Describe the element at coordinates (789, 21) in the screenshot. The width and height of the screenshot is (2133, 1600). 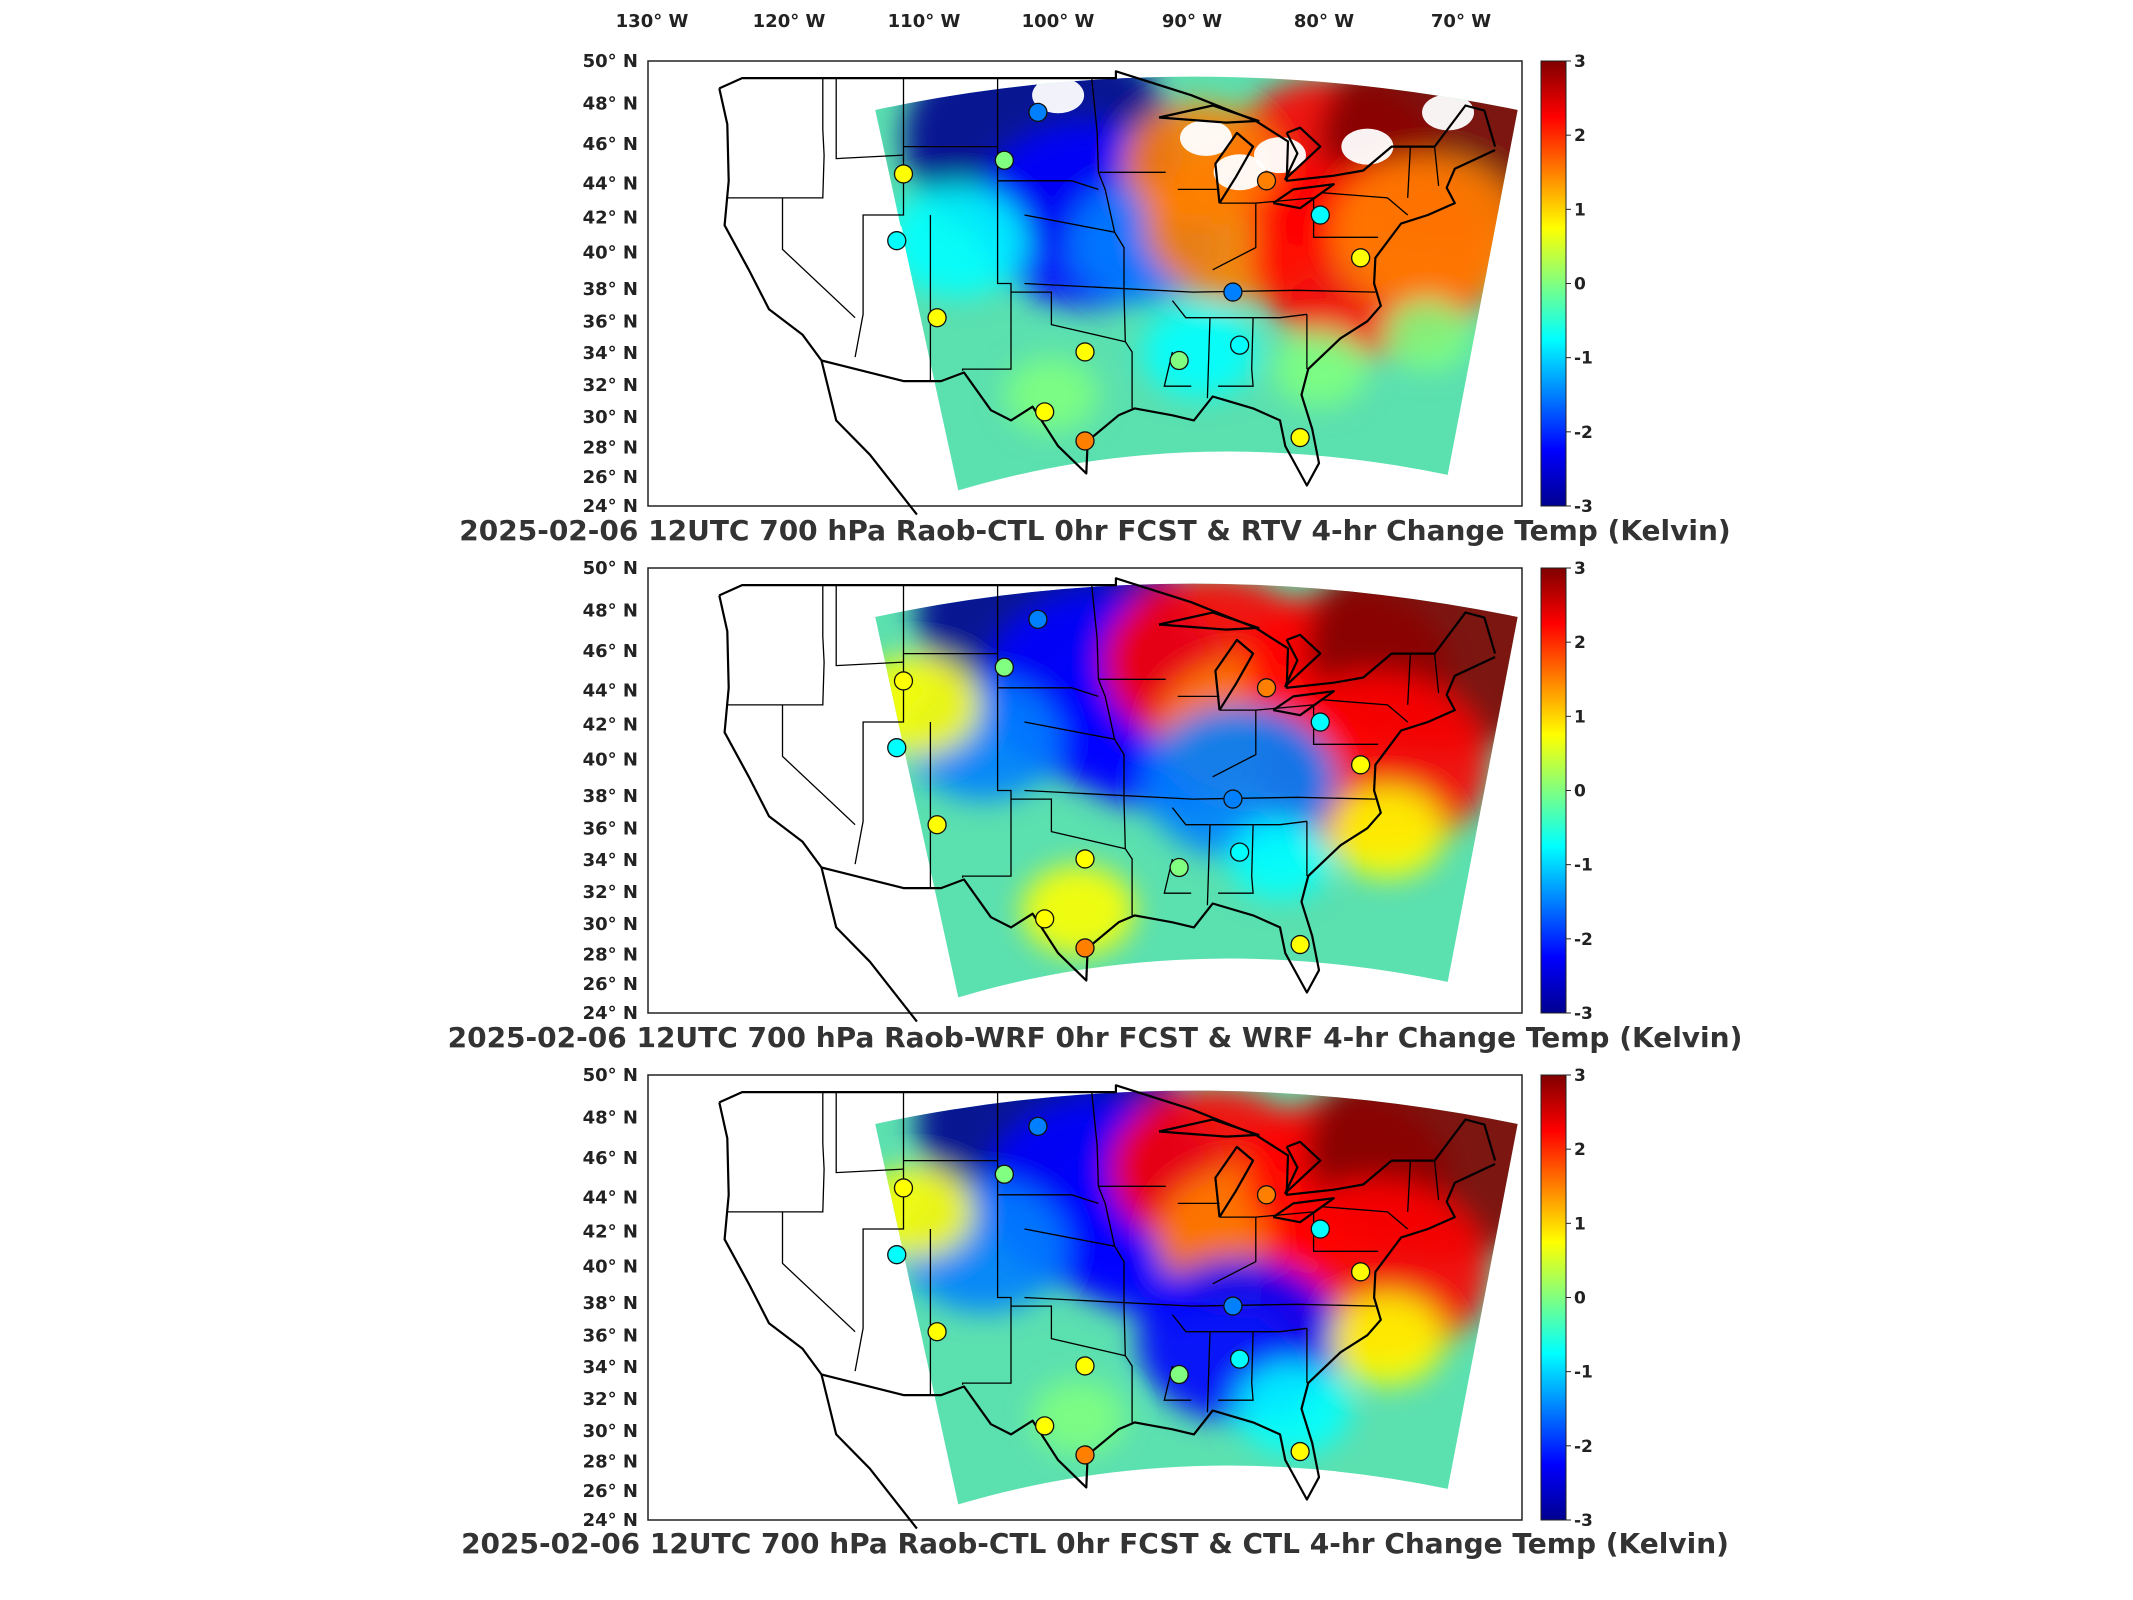
I see `lon-label: 120° W` at that location.